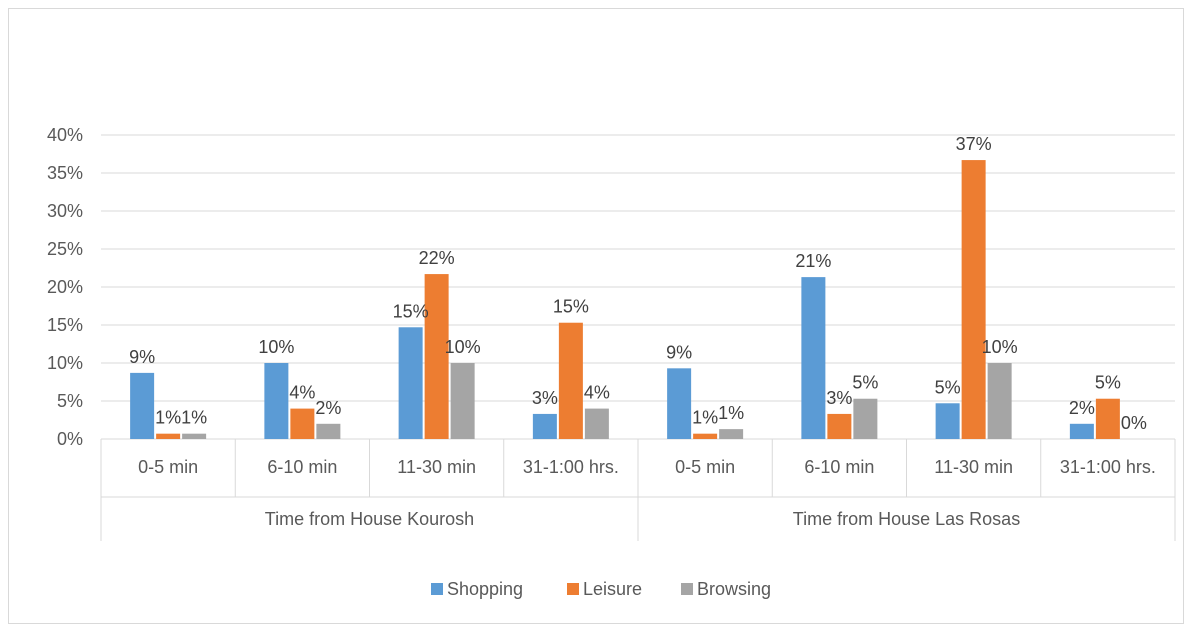  Describe the element at coordinates (734, 589) in the screenshot. I see `legend-label: Browsing` at that location.